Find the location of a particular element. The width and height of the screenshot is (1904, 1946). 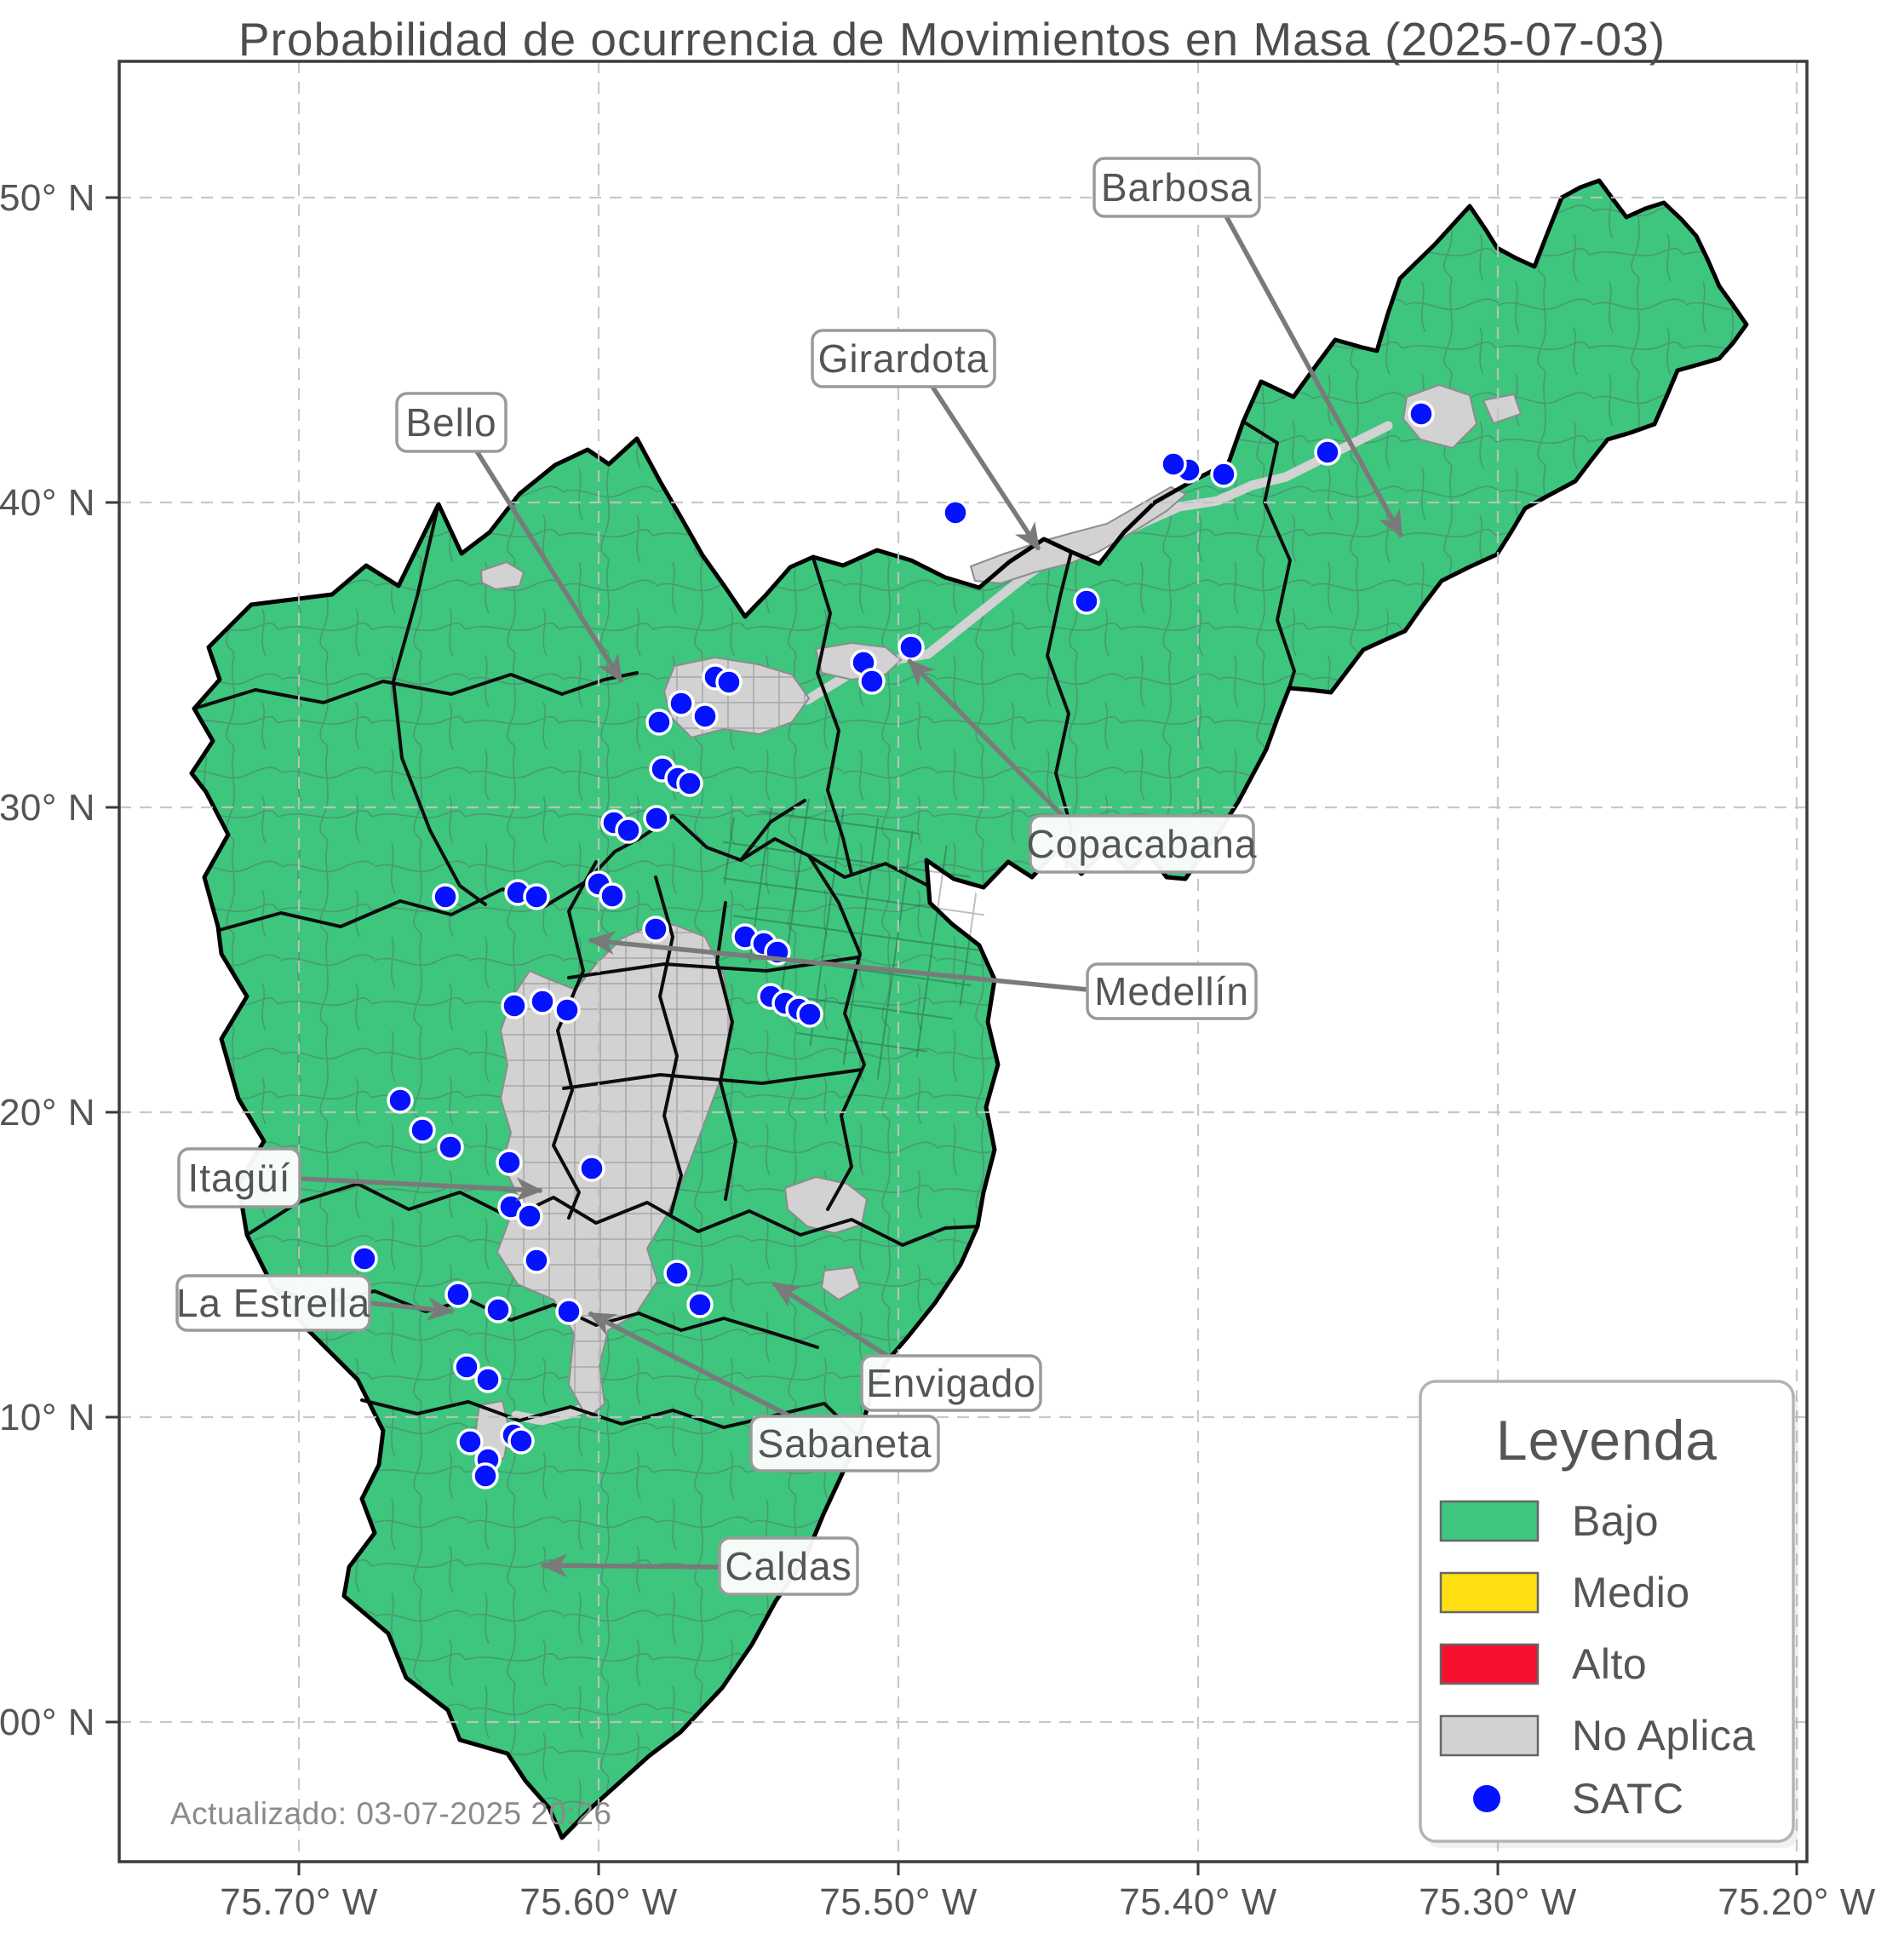

annotation-label-copacabana: Copacabana is located at coordinates (1142, 844).